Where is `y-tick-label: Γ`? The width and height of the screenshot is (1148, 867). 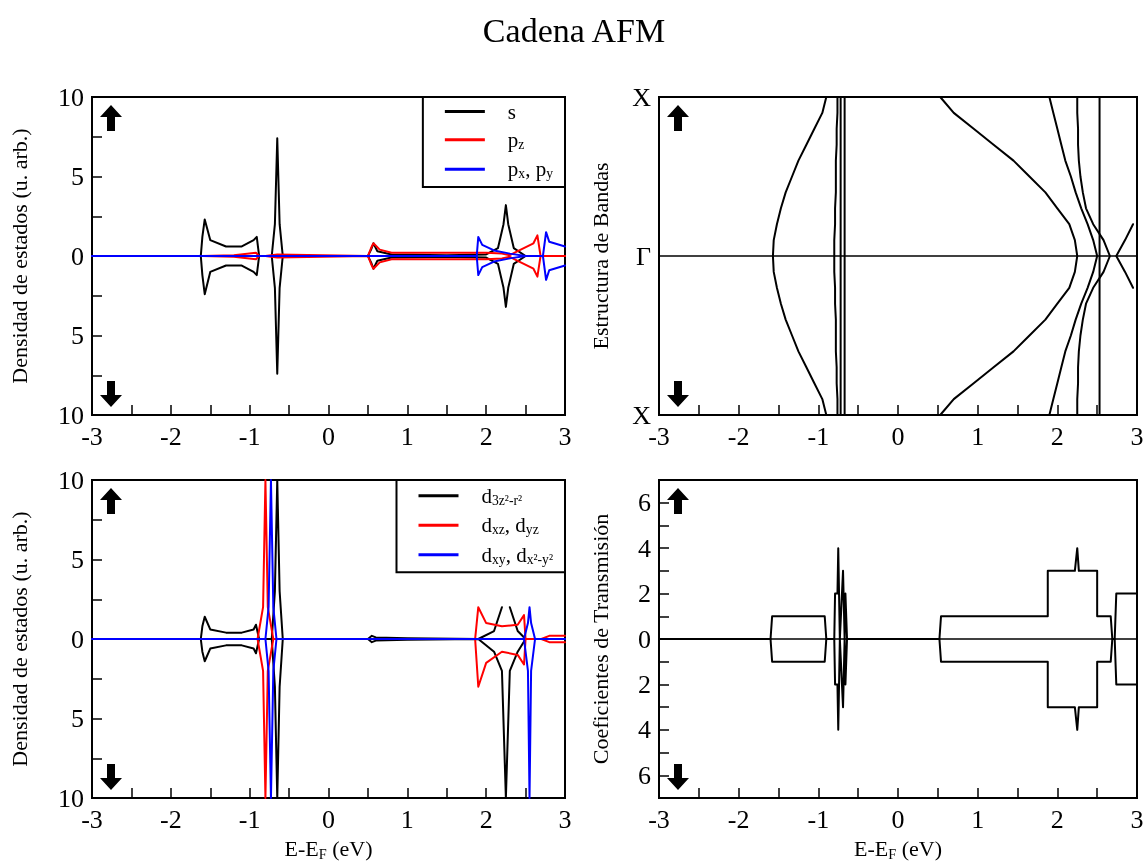
y-tick-label: Γ is located at coordinates (643, 256).